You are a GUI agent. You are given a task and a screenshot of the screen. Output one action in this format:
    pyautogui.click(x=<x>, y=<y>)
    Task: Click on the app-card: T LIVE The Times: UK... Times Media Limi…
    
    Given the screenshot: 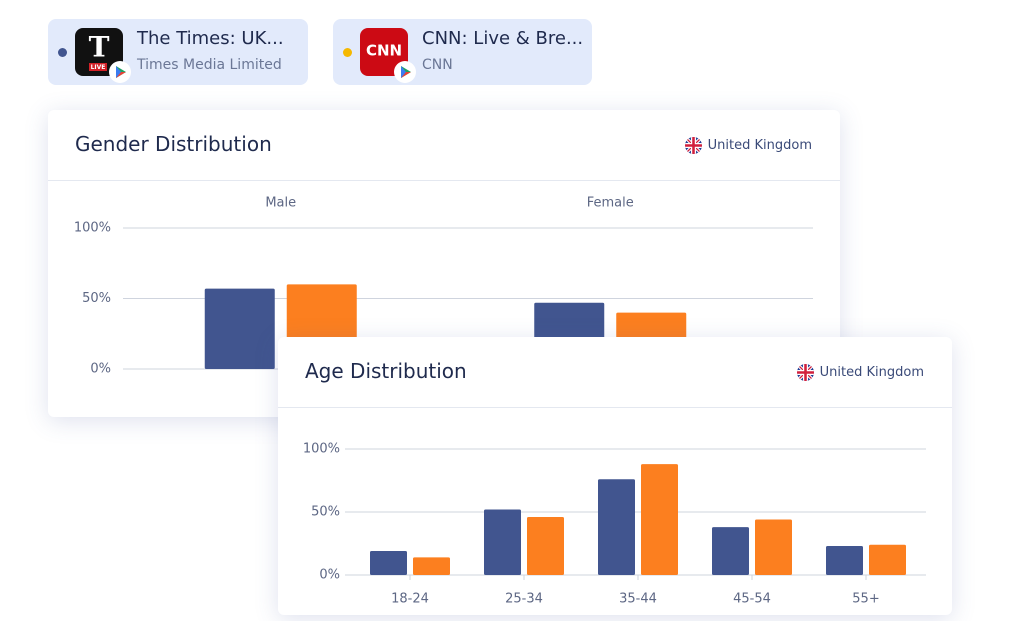 What is the action you would take?
    pyautogui.click(x=178, y=52)
    